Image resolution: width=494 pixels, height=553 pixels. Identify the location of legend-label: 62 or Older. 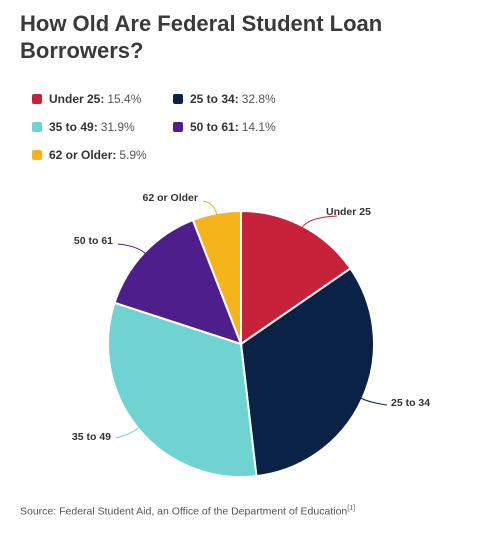
(81, 155).